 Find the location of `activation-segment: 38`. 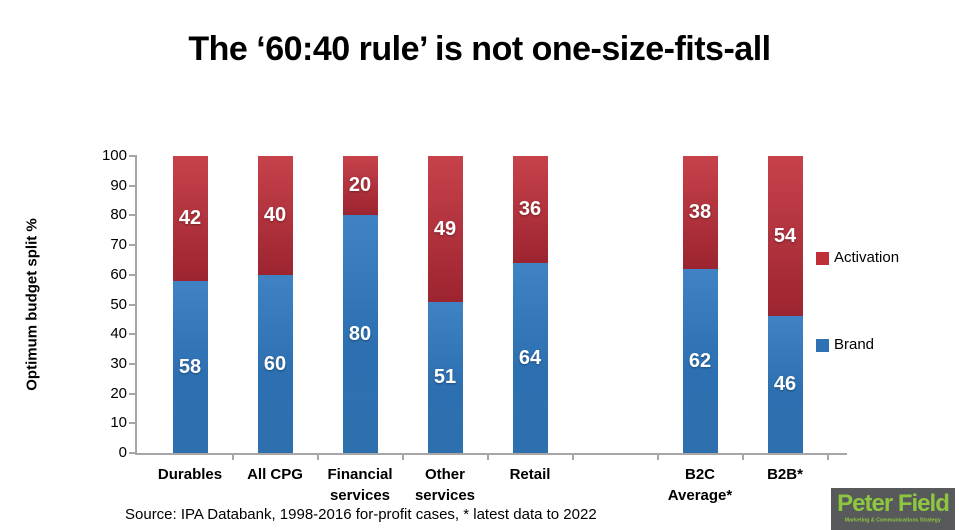

activation-segment: 38 is located at coordinates (700, 212).